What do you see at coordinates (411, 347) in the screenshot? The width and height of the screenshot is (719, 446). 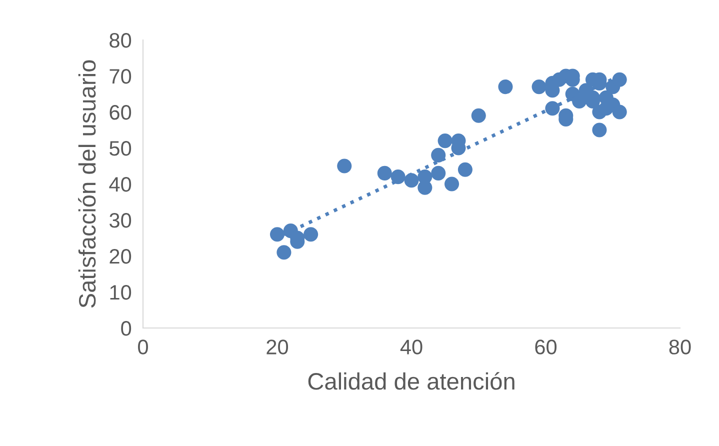 I see `x-tick-label: 40` at bounding box center [411, 347].